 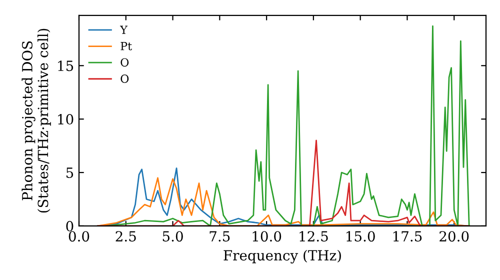 I want to click on legend-label: Pt, so click(x=126, y=46).